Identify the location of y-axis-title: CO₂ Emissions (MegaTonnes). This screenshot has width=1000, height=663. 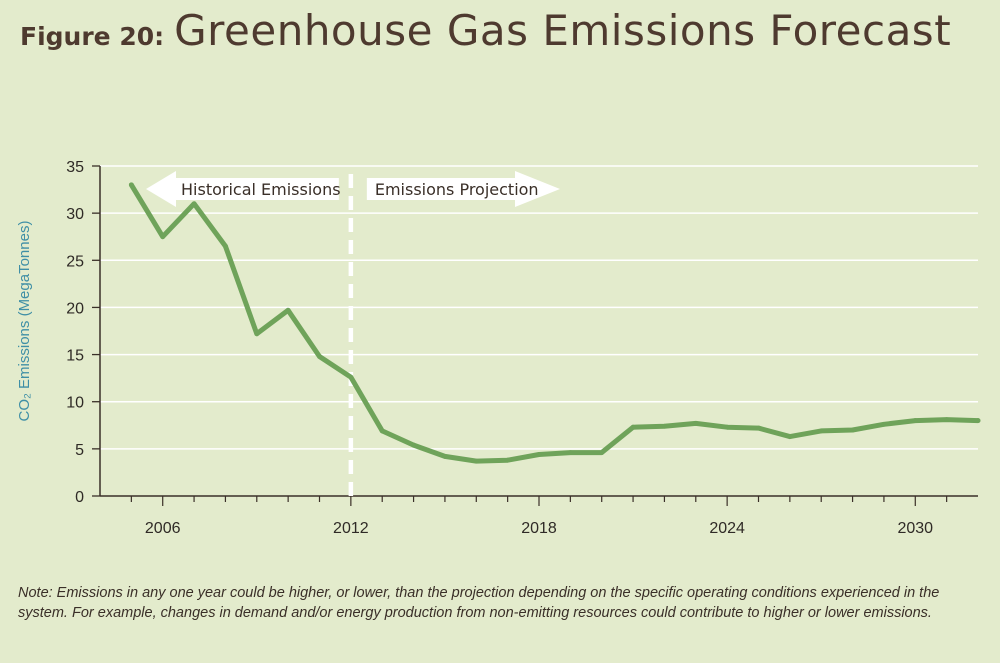
(24, 321).